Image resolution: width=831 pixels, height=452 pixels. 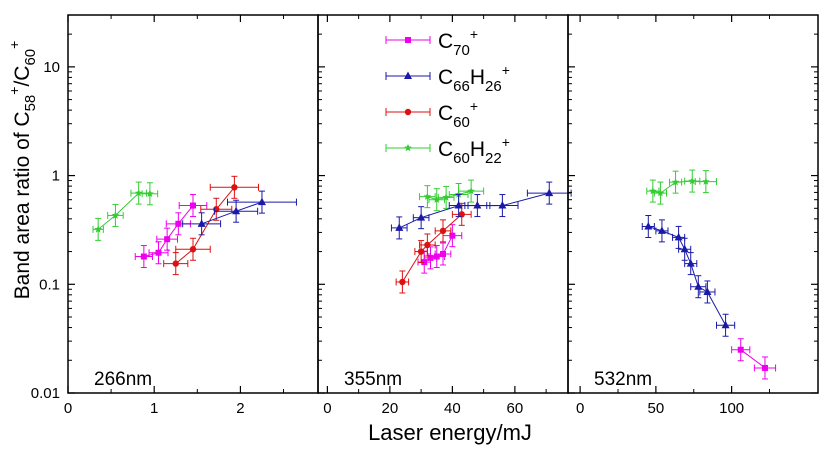 What do you see at coordinates (515, 408) in the screenshot?
I see `x-tick-label: 60` at bounding box center [515, 408].